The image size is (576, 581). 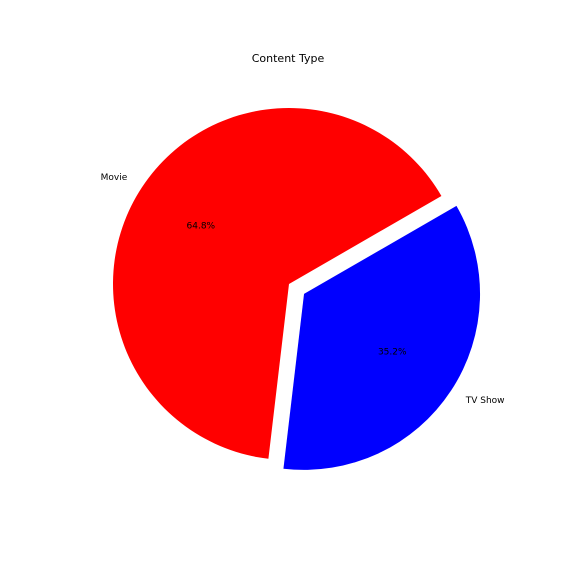 I want to click on slice-pct-movie: 64.8%, so click(x=201, y=226).